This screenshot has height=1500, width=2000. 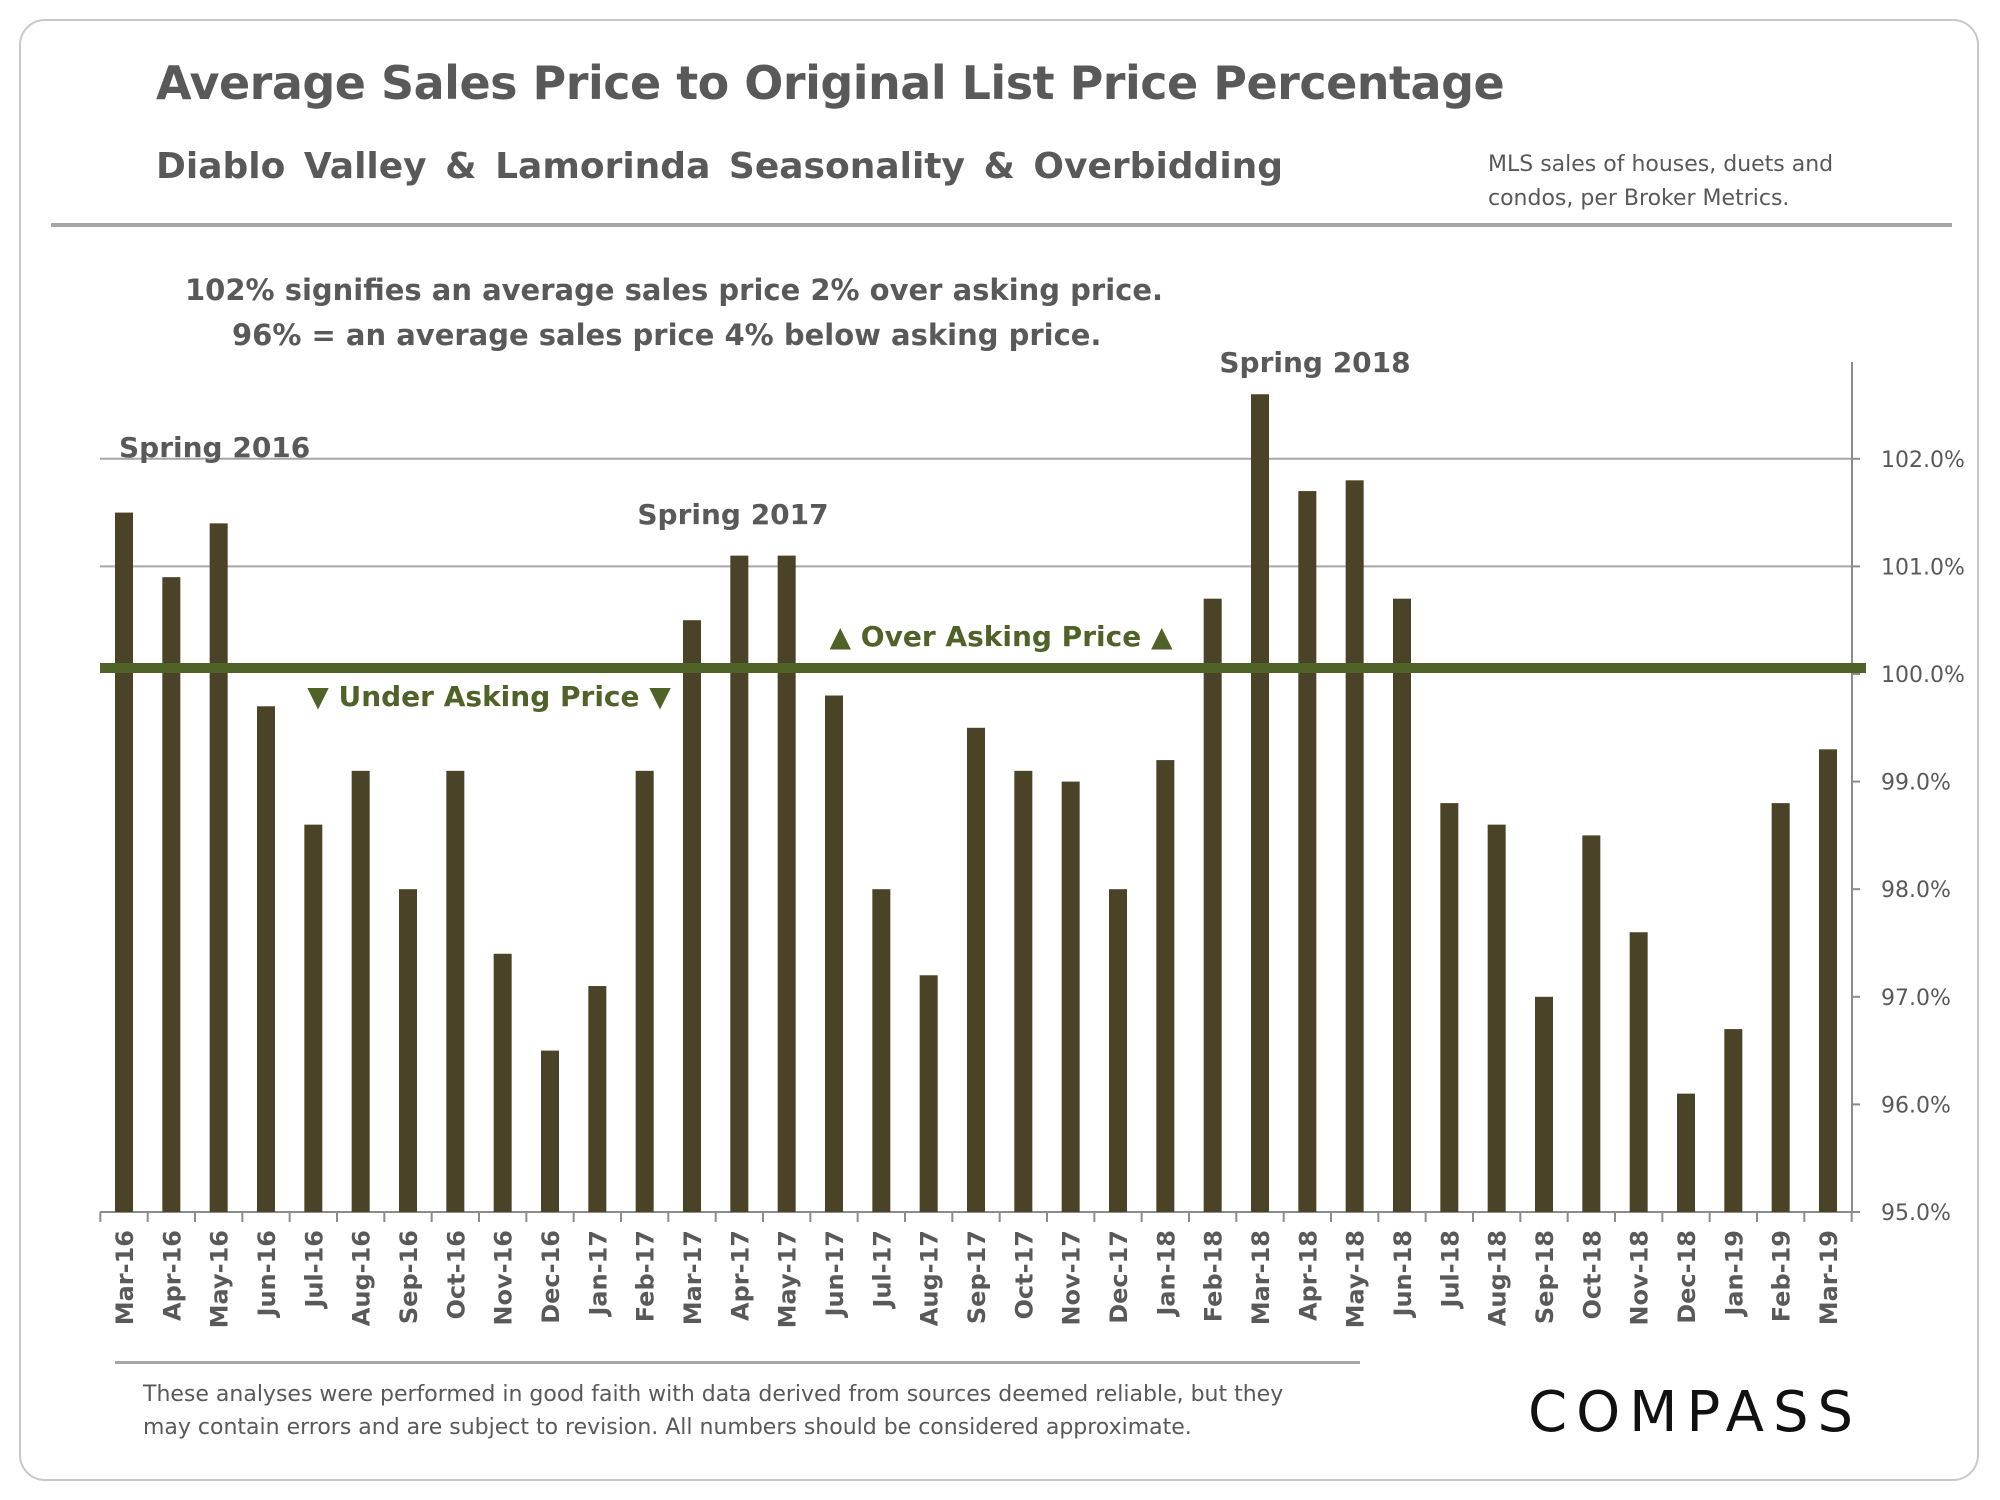 I want to click on x-tick-label: Feb-18, so click(x=1214, y=1276).